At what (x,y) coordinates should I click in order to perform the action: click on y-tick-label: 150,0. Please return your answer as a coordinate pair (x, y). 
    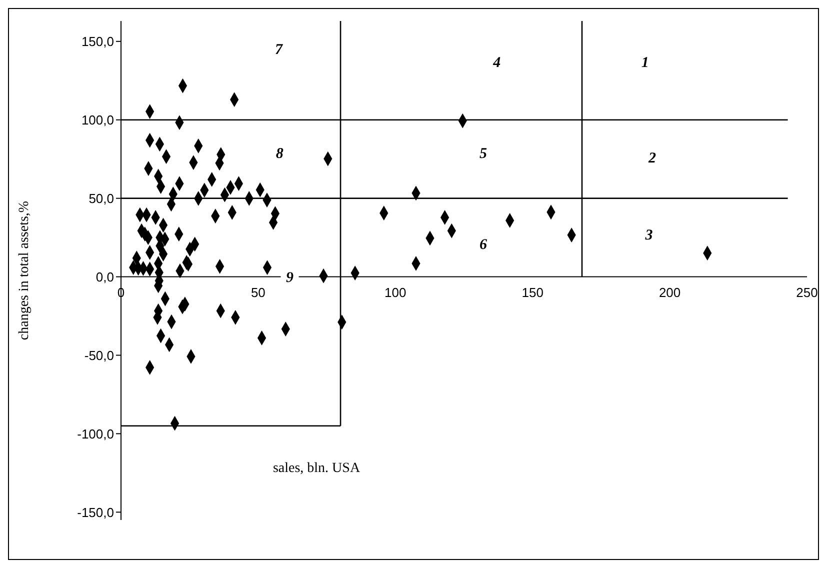
    Looking at the image, I should click on (97, 42).